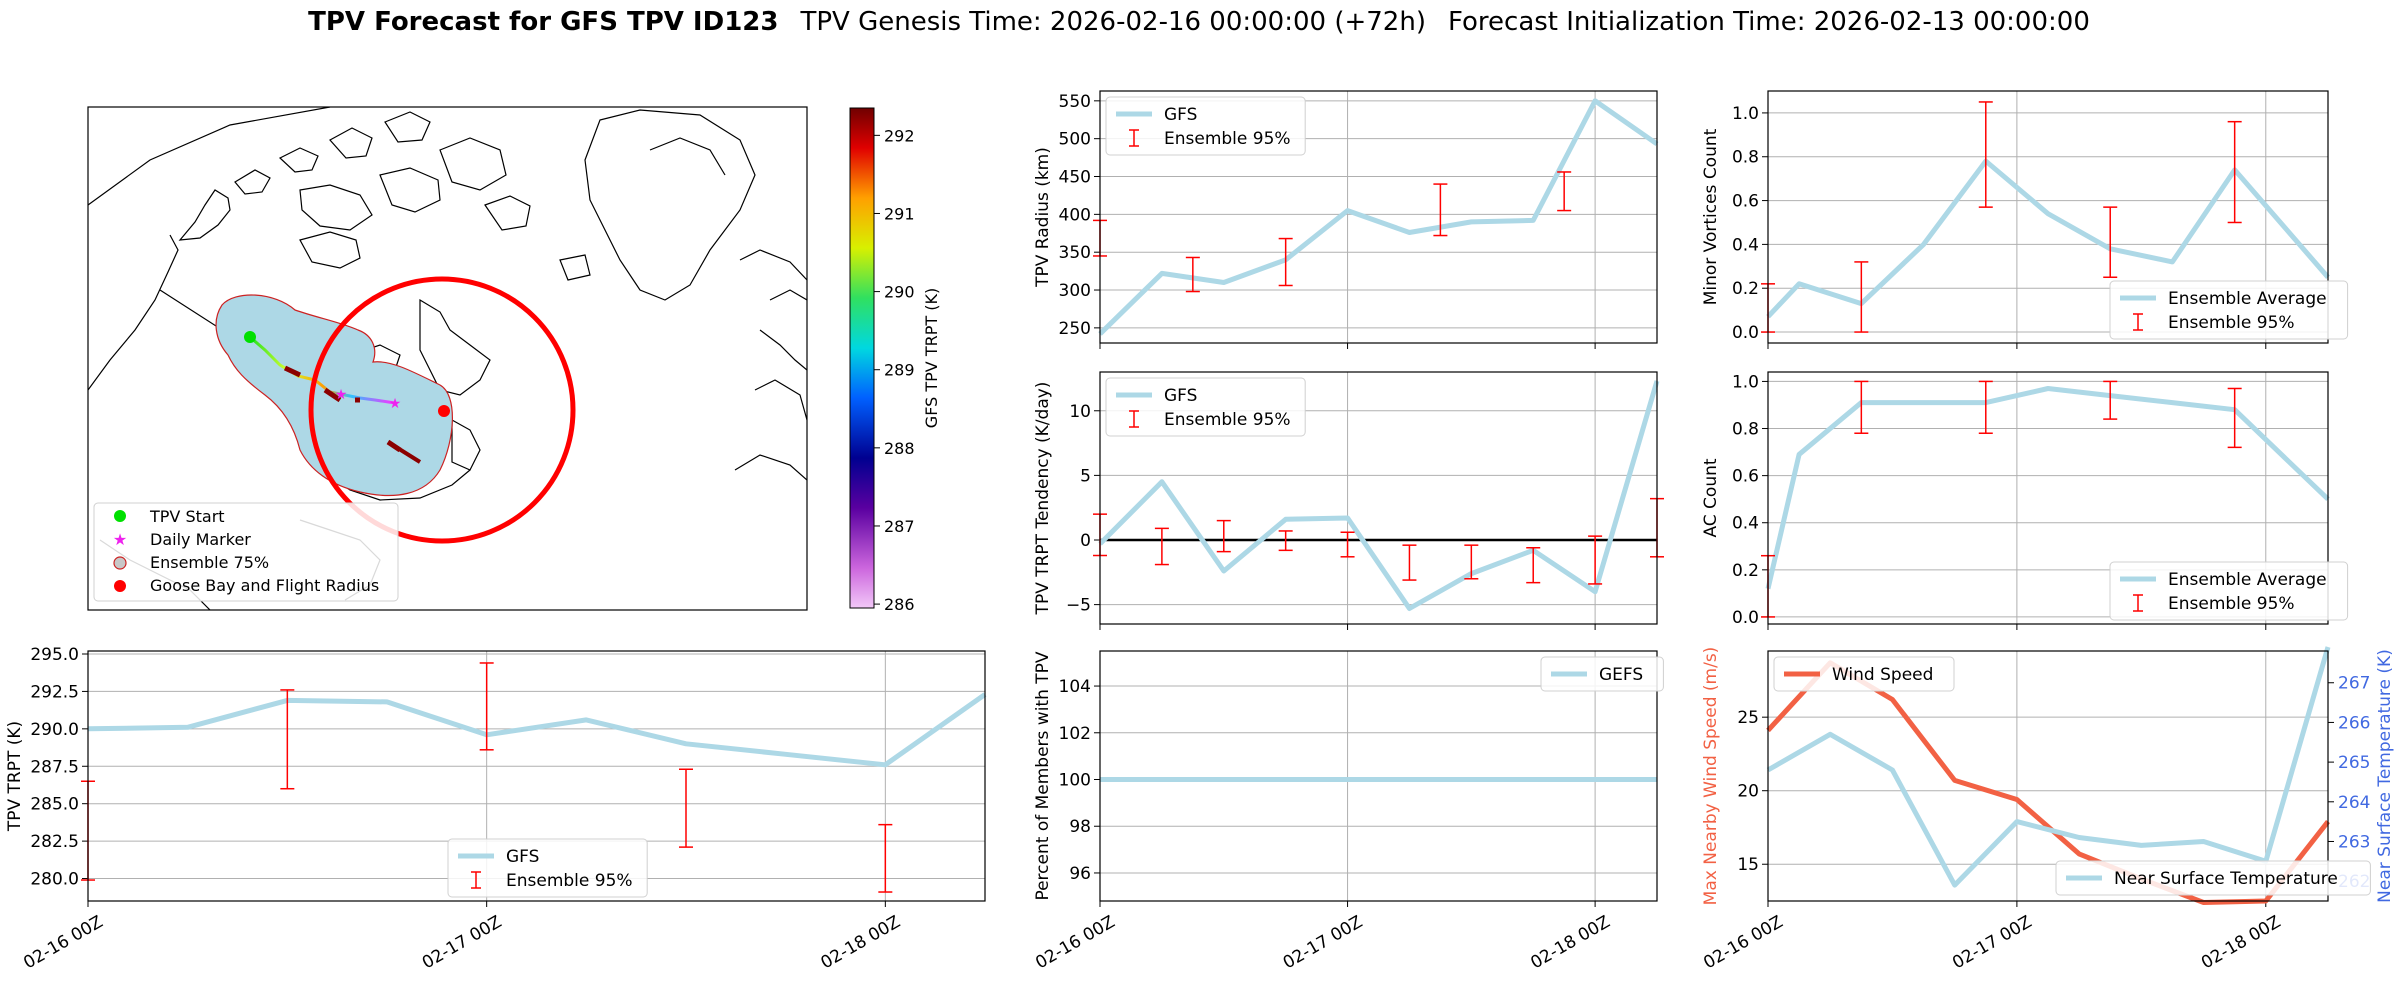 This screenshot has width=2399, height=982. Describe the element at coordinates (895, 360) in the screenshot. I see `colorbar: 292 291 290 289 288 287 286 GFS TPV TRPT (K)` at that location.